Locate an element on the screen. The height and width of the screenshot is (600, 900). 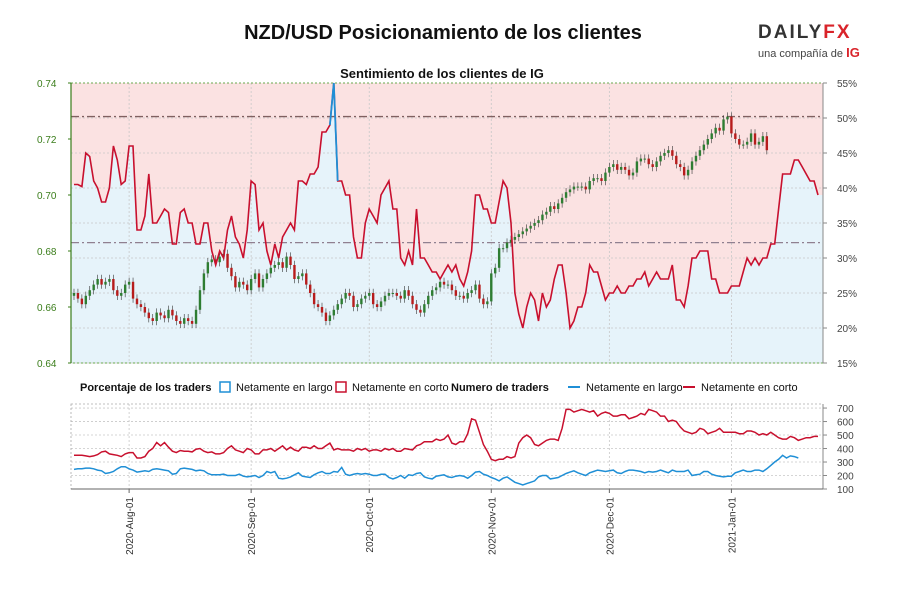
legend-short-box is located at coordinates (341, 387).